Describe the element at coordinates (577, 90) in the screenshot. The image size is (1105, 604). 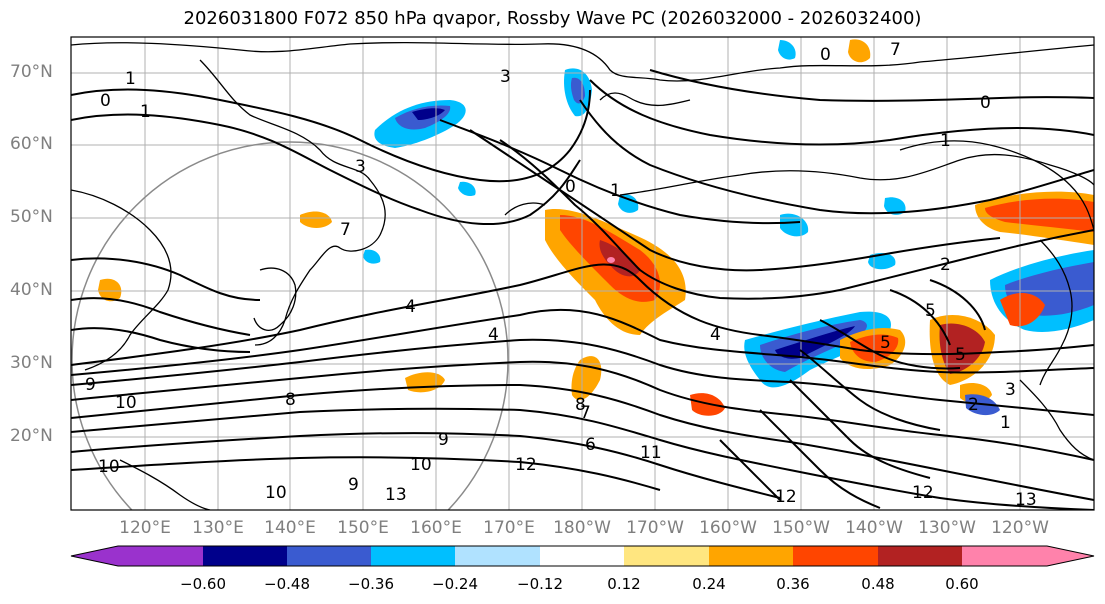
I see `anomaly-negative-bering-inner` at that location.